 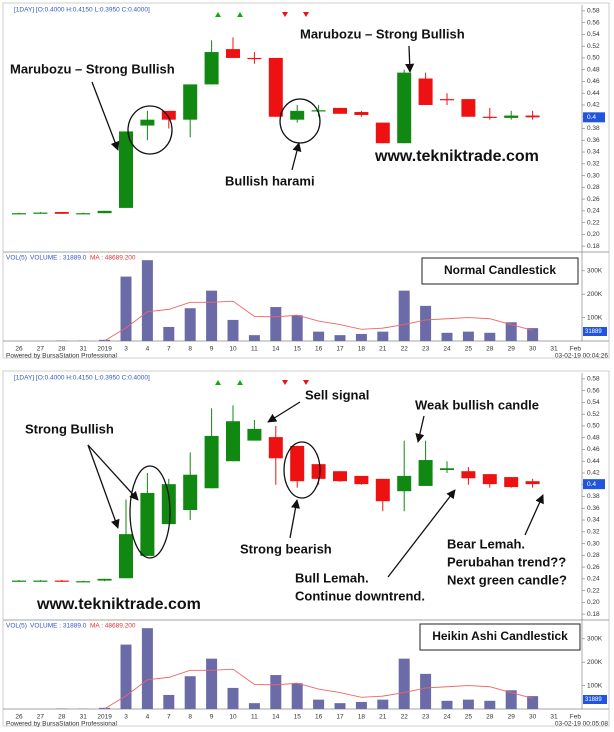 I want to click on x-tick-label: 24, so click(x=447, y=349).